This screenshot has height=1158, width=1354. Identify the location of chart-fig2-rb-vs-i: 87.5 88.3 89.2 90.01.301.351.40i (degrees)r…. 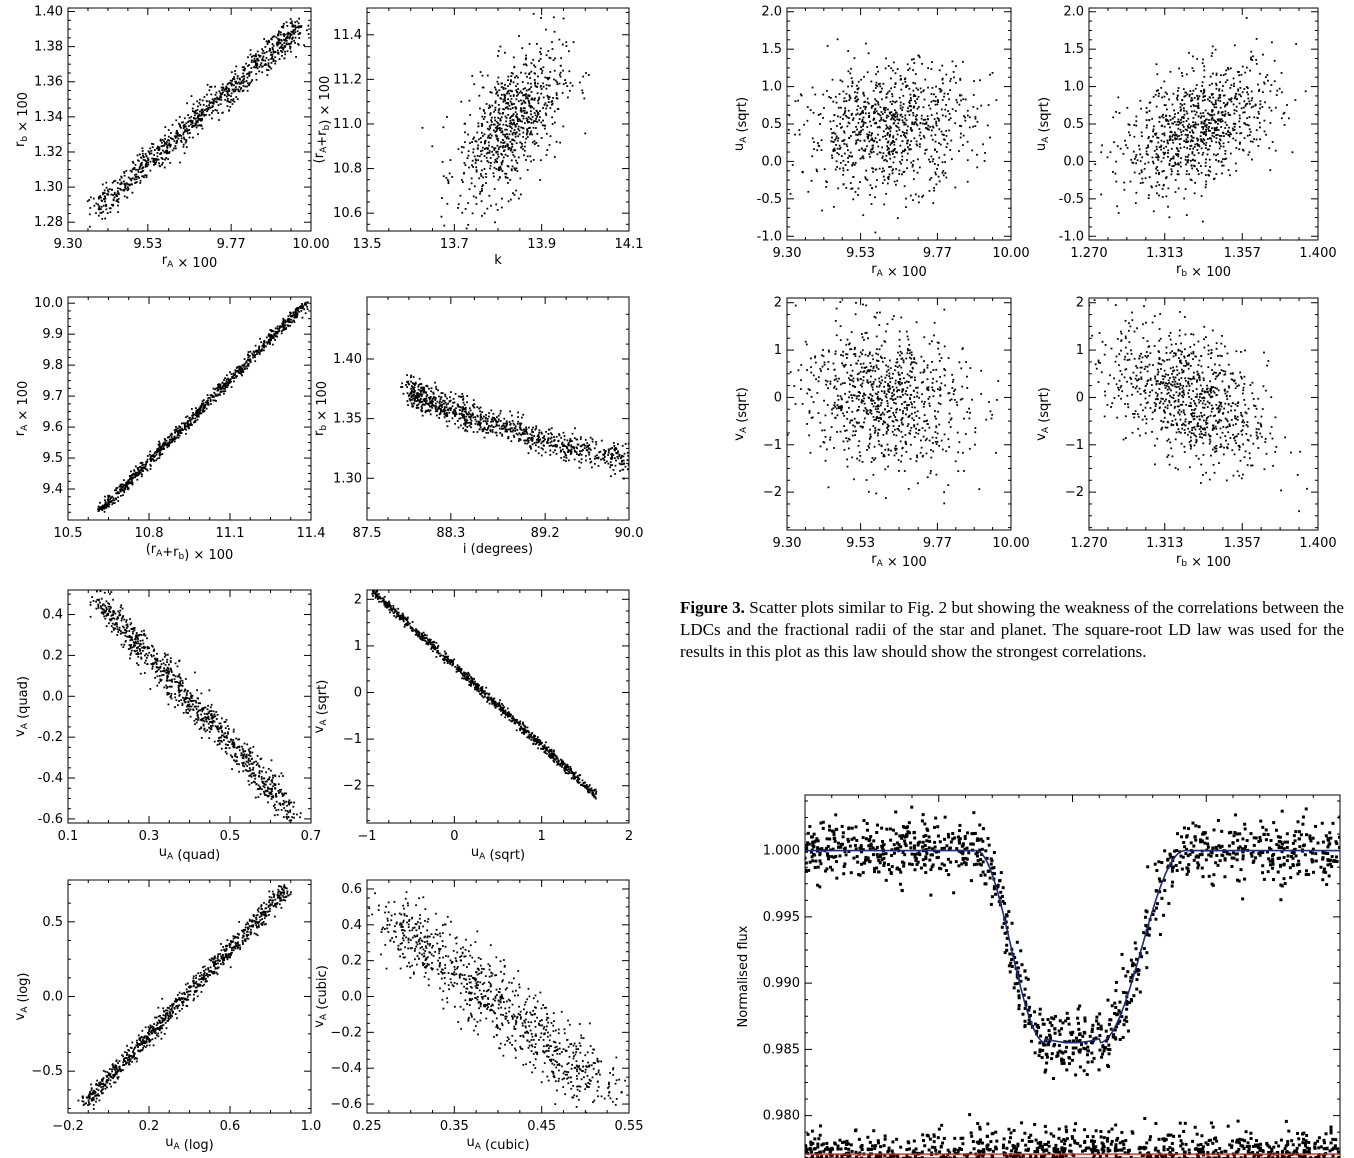
(477, 426).